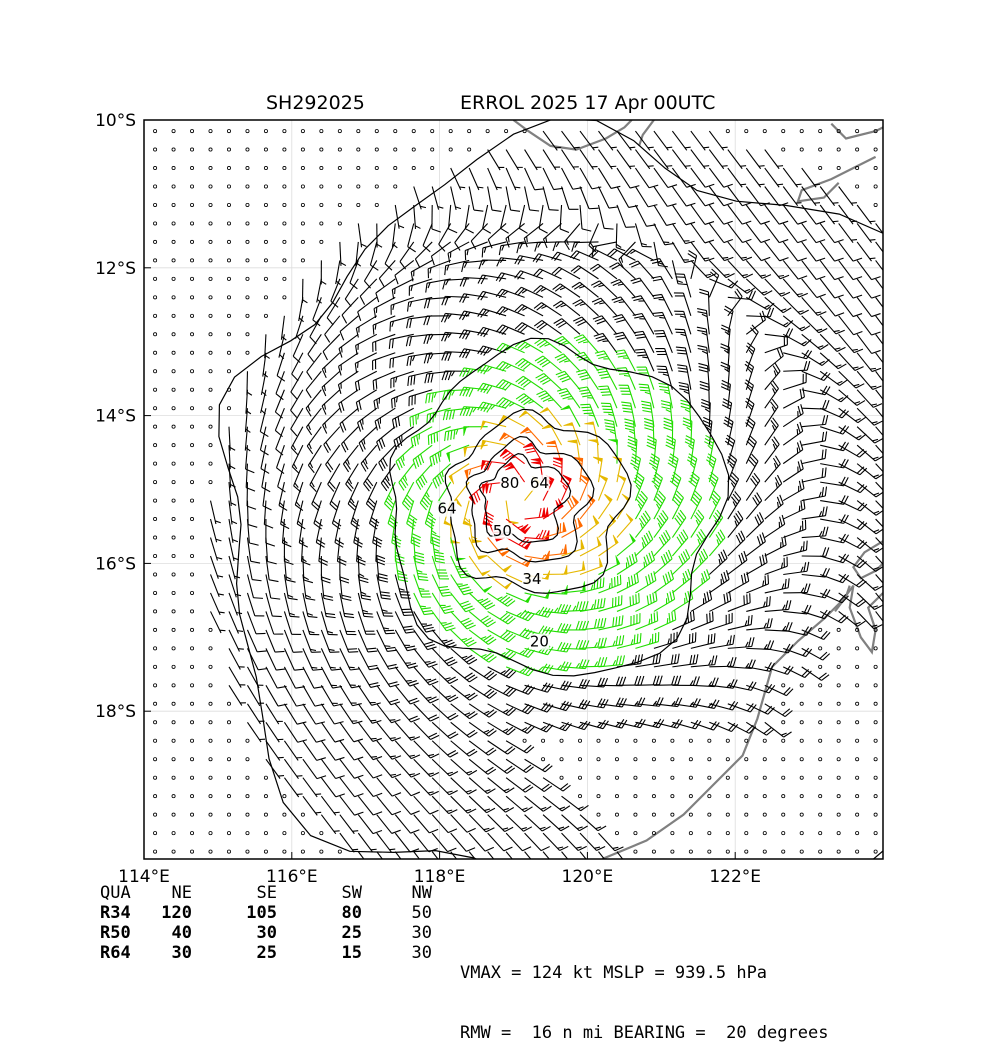 This screenshot has height=1063, width=1000. What do you see at coordinates (115, 121) in the screenshot?
I see `lat-tick-label: 10°S` at bounding box center [115, 121].